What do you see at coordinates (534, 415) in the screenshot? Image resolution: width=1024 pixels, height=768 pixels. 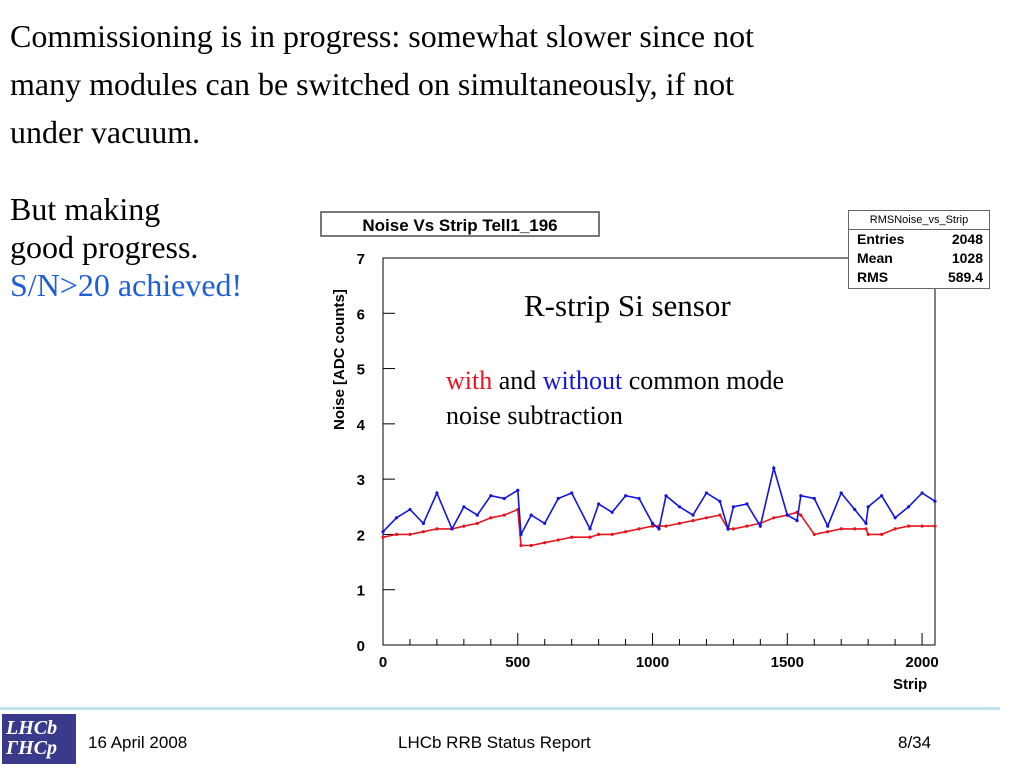 I see `mode-annotation-line2: noise subtraction` at bounding box center [534, 415].